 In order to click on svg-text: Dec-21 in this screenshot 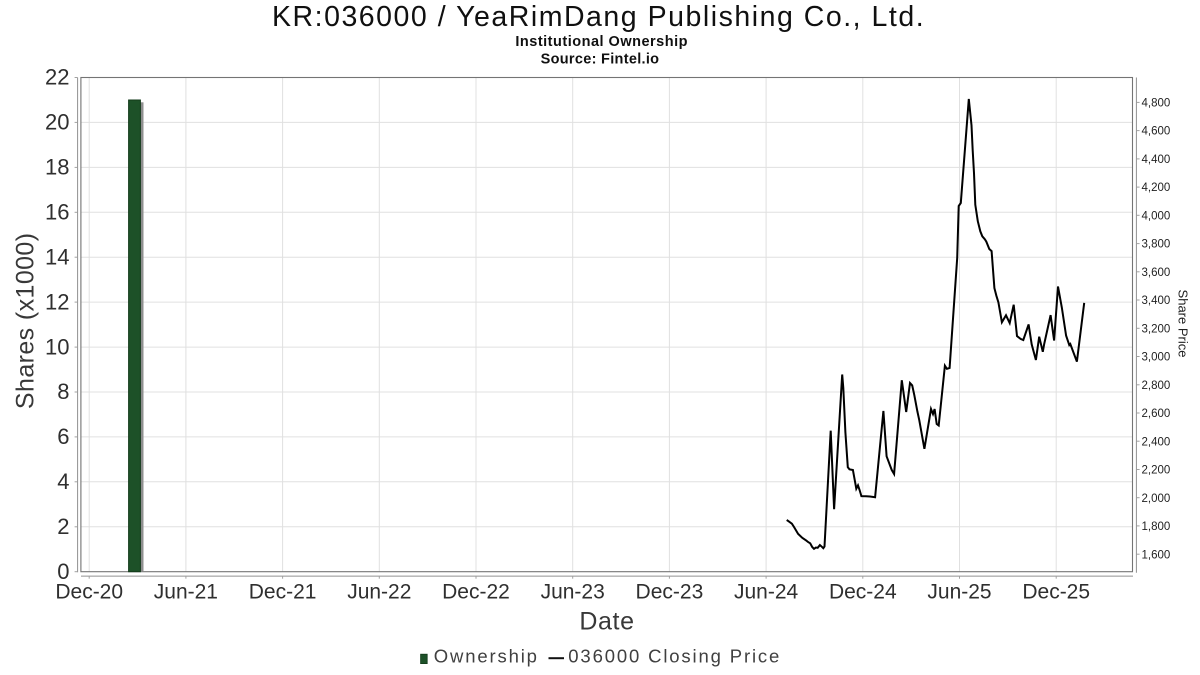, I will do `click(283, 591)`.